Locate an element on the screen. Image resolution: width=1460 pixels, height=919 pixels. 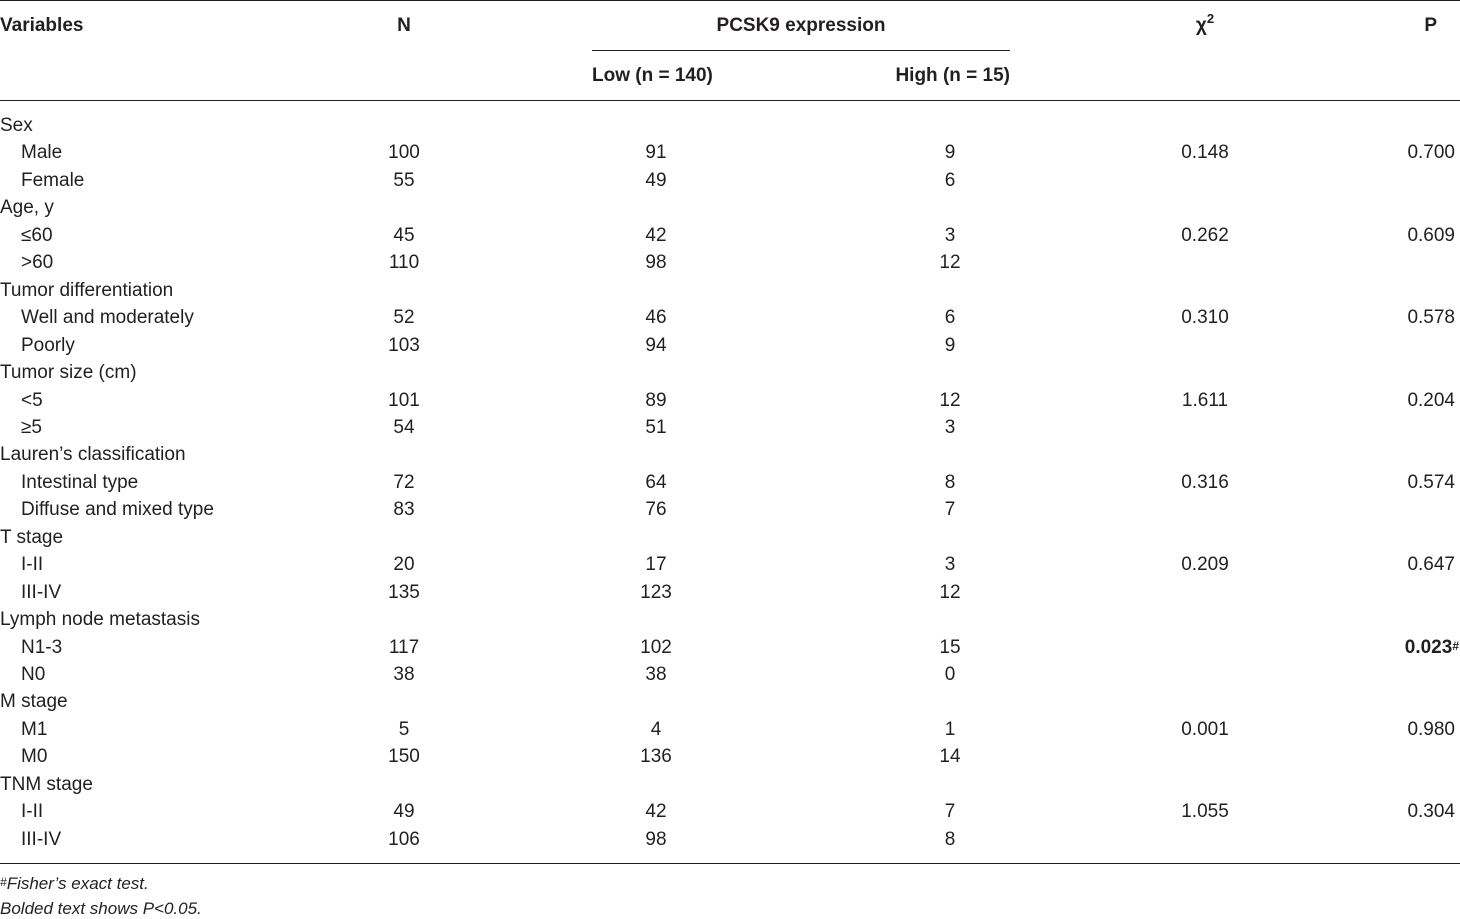
cell-chi-square: 0.310 is located at coordinates (1205, 318).